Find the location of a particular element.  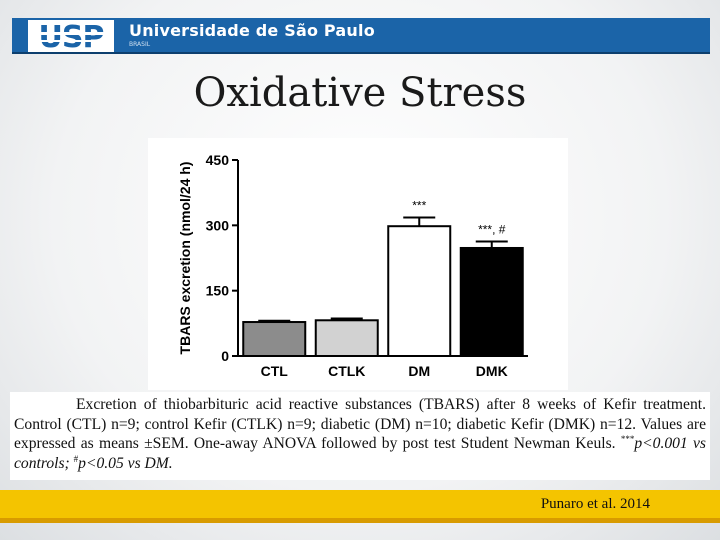

university-header: USP Universidade de São Paulo BRASIL is located at coordinates (361, 36).